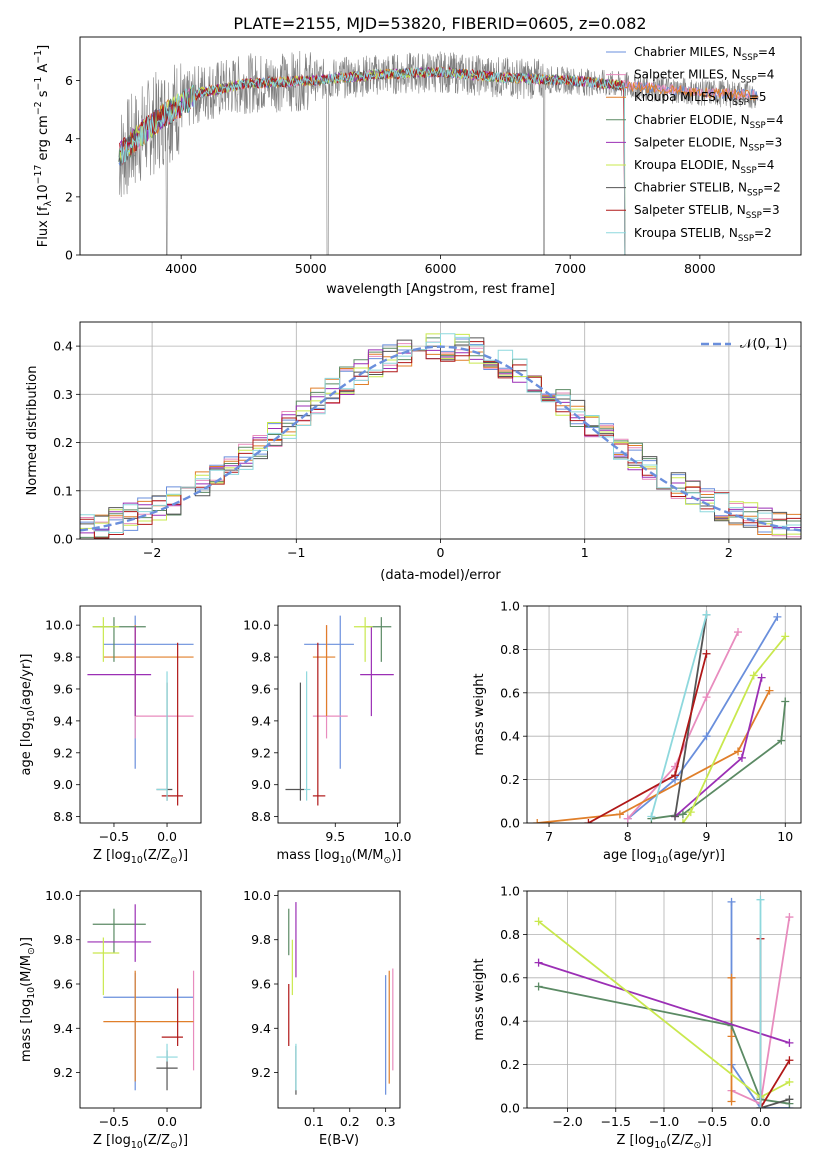 The image size is (819, 1170). I want to click on legend-entry: Kroupa STELIB, NSSP=2, so click(703, 235).